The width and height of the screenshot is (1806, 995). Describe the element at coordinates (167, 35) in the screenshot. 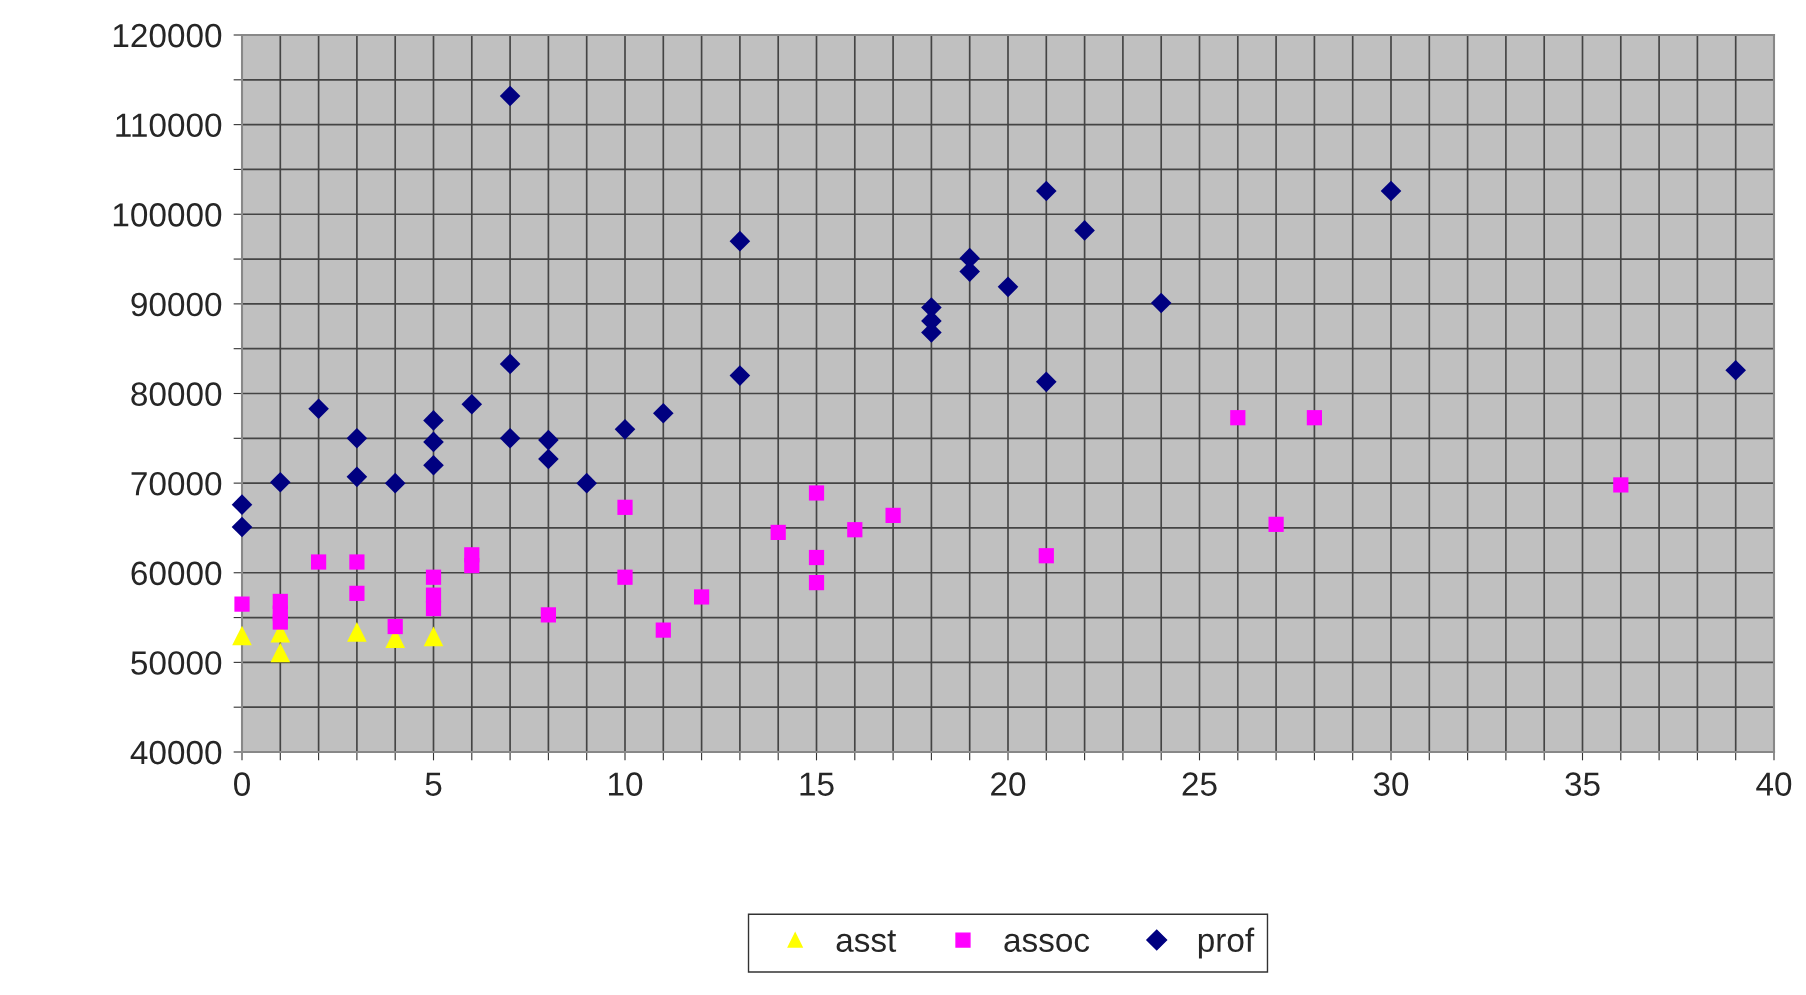

I see `y-tick-label: 120000` at that location.